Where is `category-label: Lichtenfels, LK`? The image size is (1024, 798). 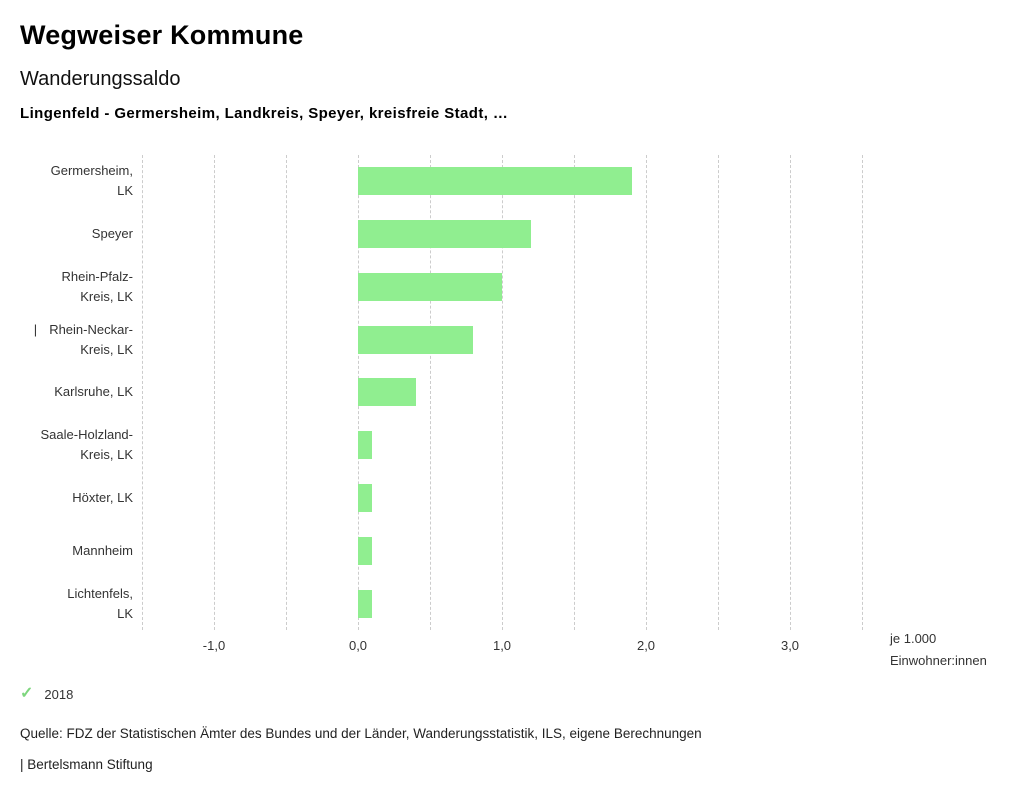
category-label: Lichtenfels, LK is located at coordinates (100, 603).